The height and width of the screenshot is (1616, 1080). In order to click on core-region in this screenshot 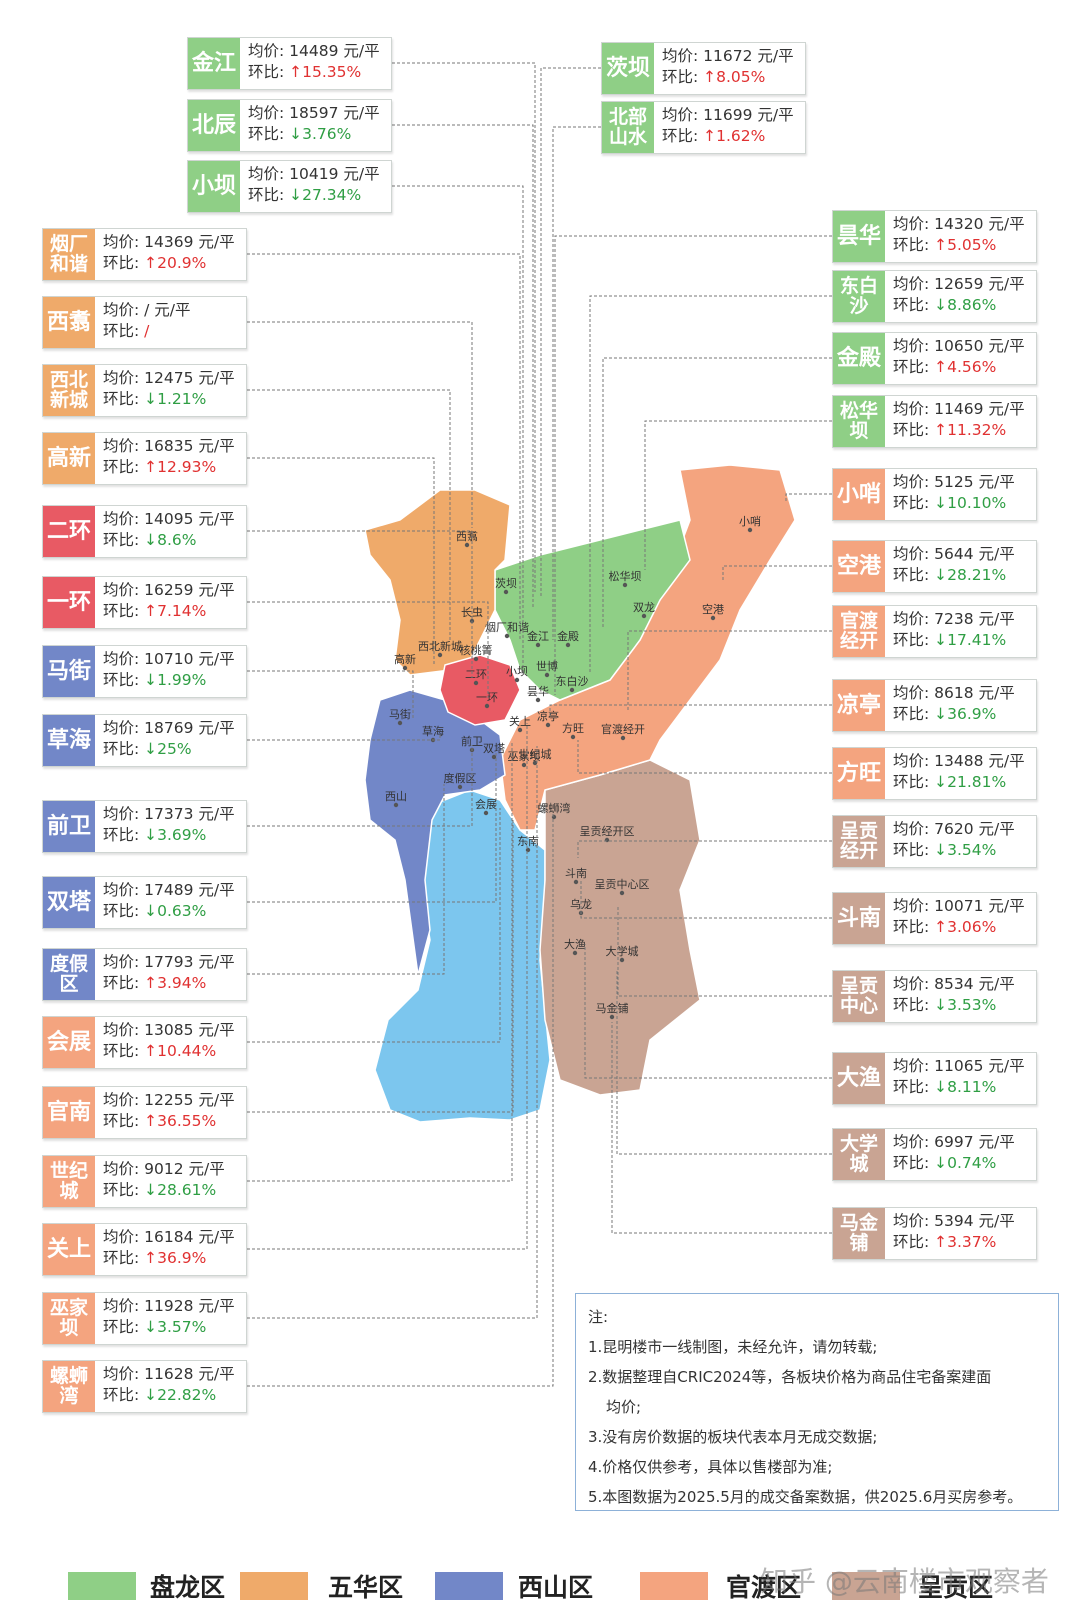, I will do `click(480, 690)`.